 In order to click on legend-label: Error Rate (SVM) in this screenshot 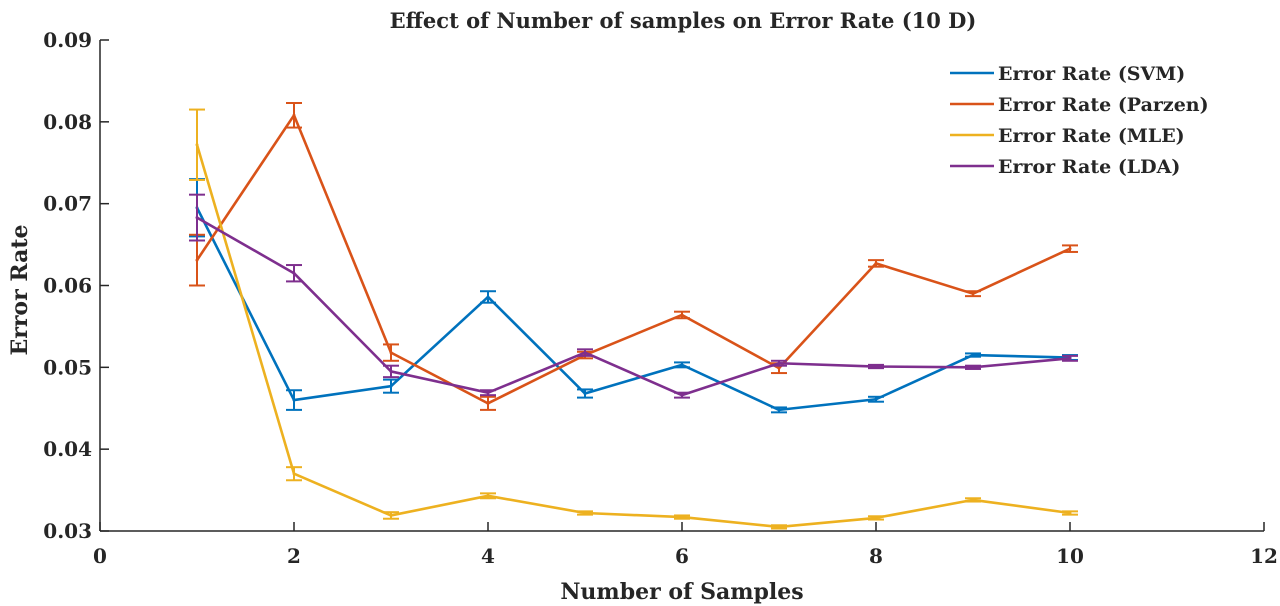, I will do `click(1091, 74)`.